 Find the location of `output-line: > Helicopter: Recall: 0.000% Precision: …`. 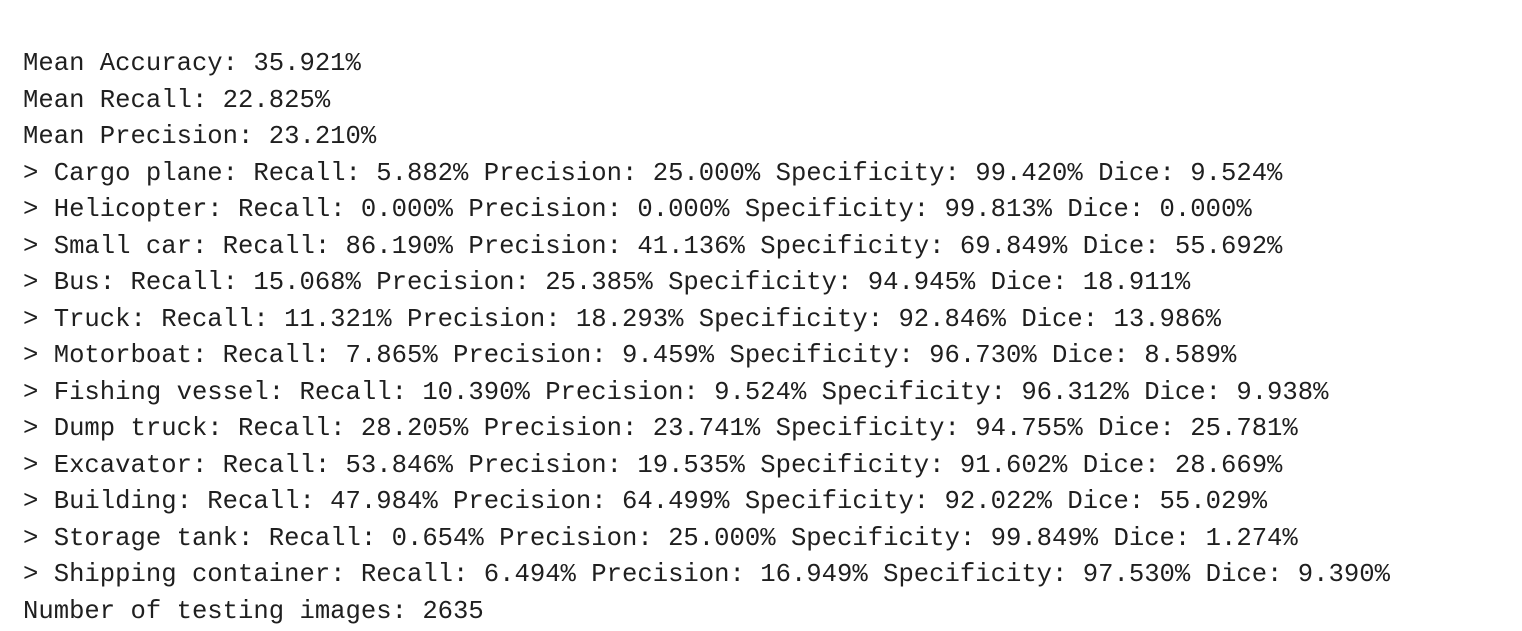

output-line: > Helicopter: Recall: 0.000% Precision: … is located at coordinates (637, 209).